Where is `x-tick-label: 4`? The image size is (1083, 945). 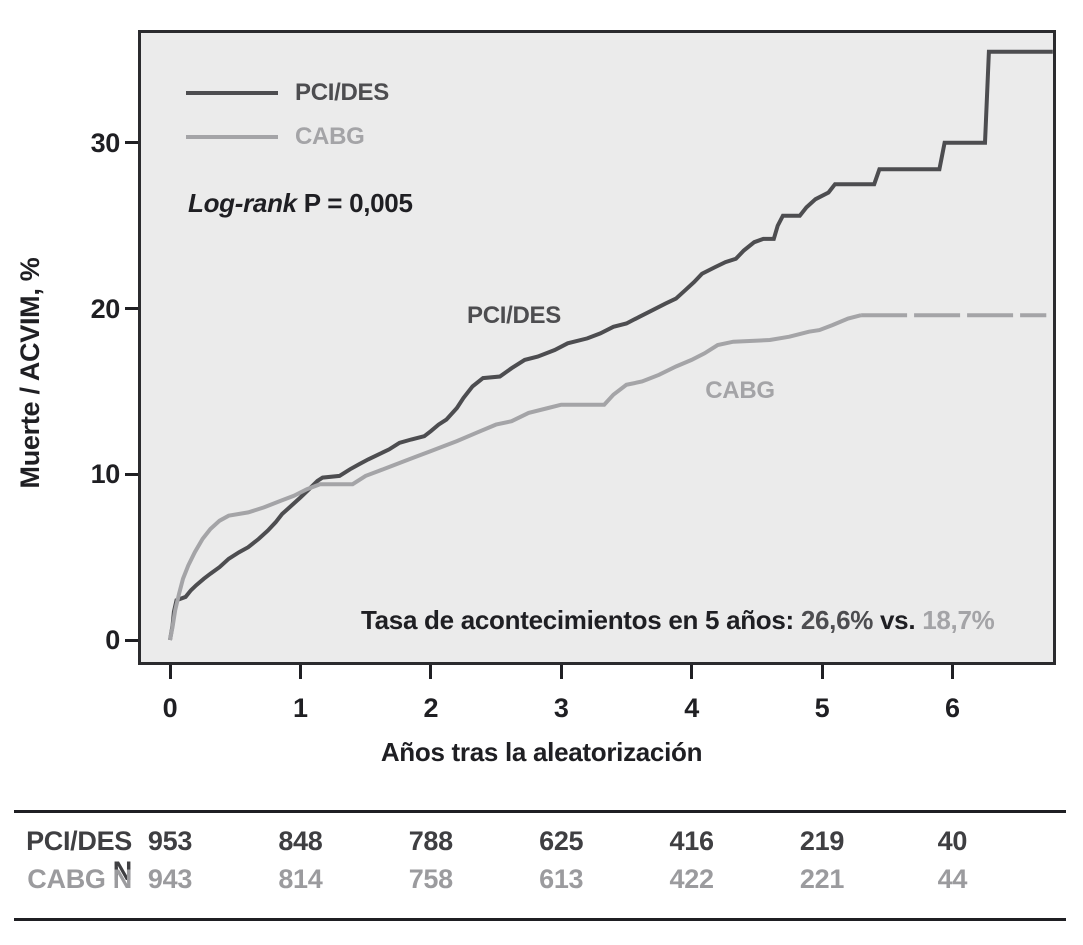
x-tick-label: 4 is located at coordinates (691, 708).